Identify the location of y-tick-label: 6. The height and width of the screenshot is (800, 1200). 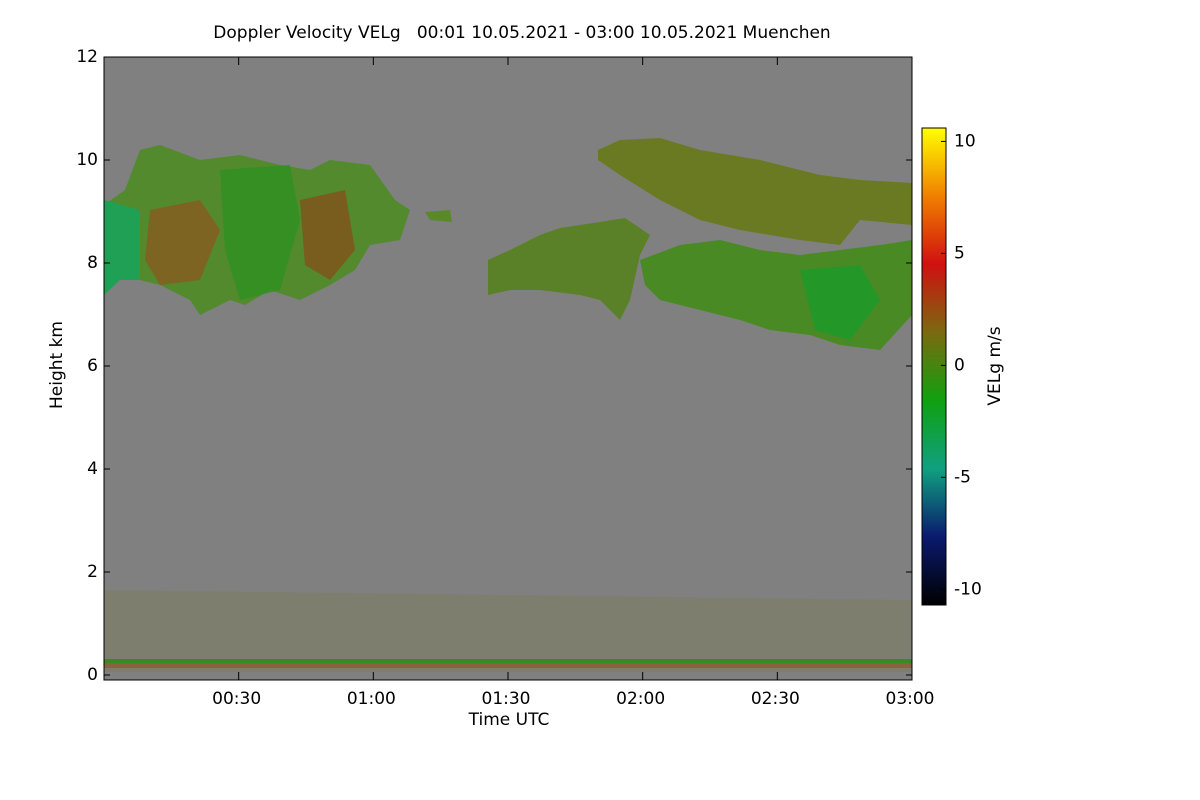
(92, 366).